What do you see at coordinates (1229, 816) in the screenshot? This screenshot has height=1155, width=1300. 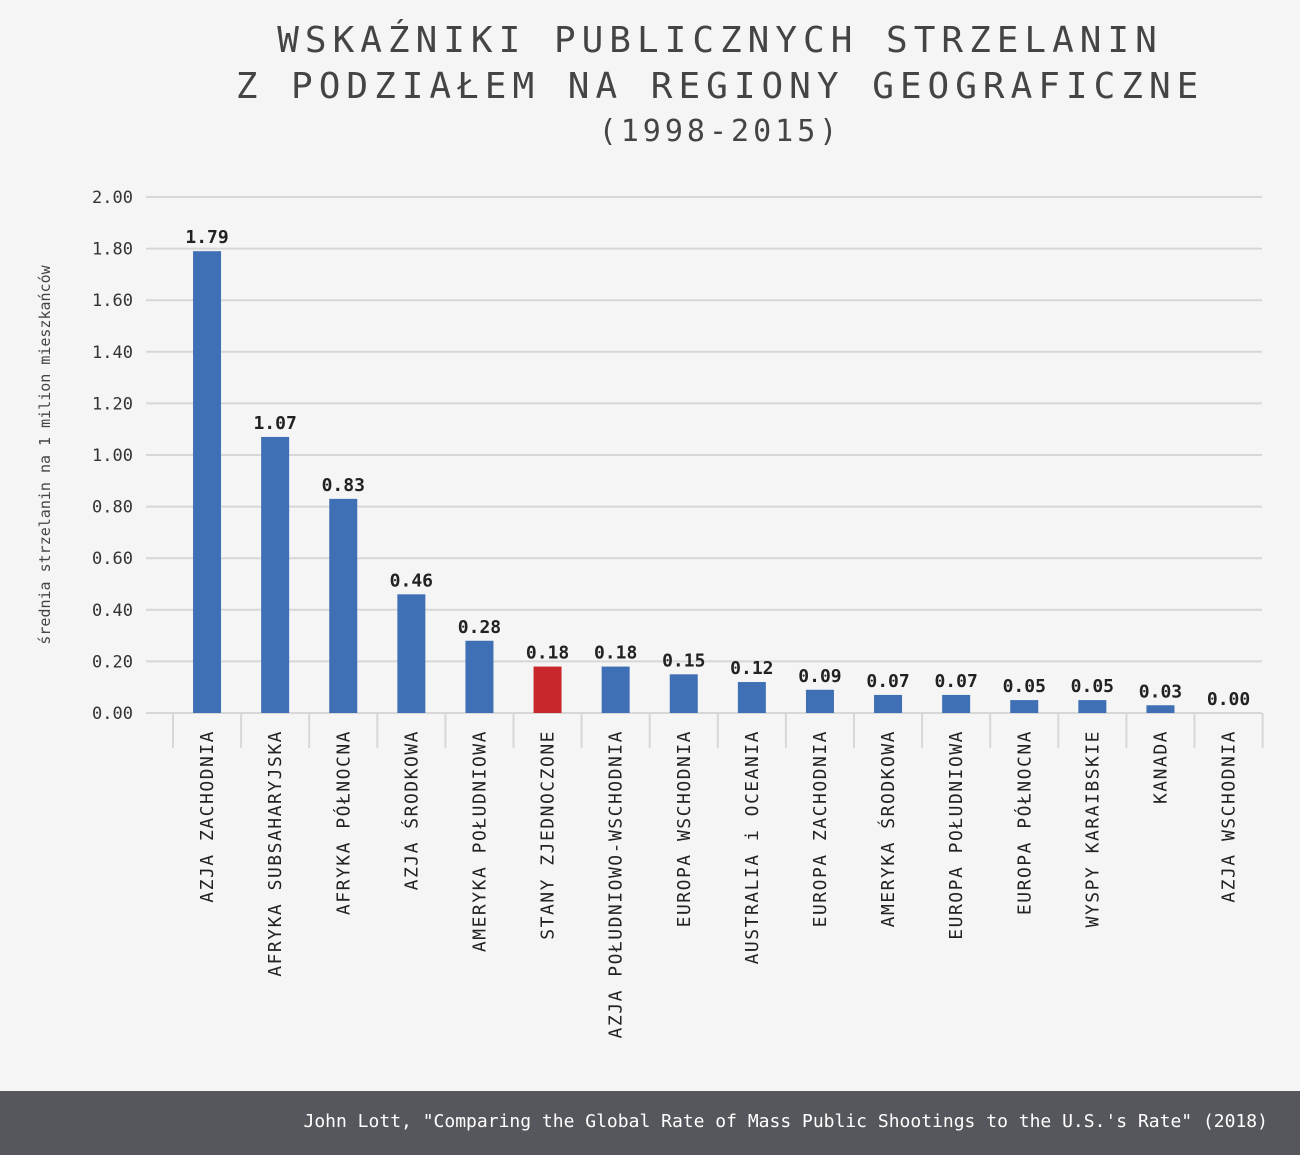 I see `category-label: AZJA WSCHODNIA` at bounding box center [1229, 816].